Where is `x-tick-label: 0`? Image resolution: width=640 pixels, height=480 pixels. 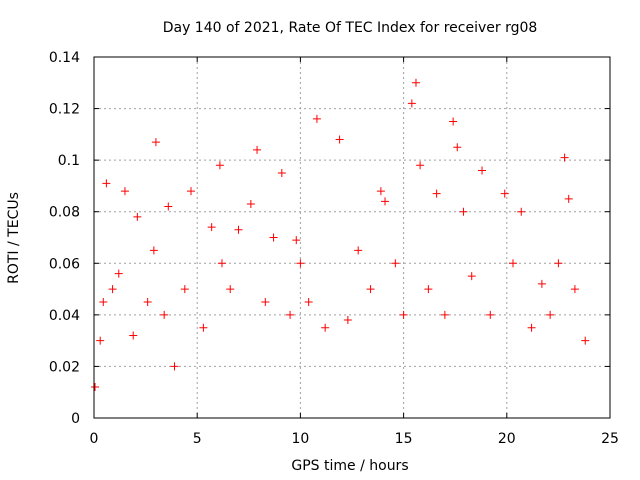 x-tick-label: 0 is located at coordinates (94, 439).